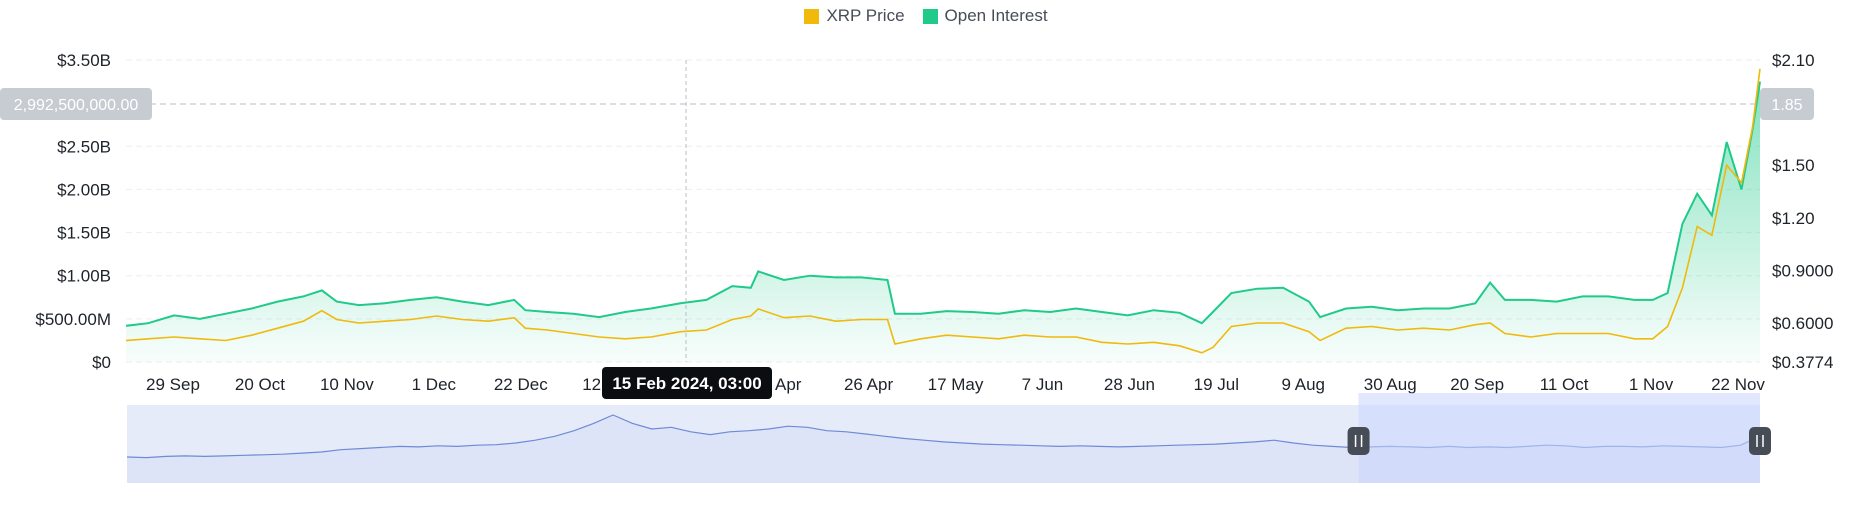  Describe the element at coordinates (173, 384) in the screenshot. I see `x-axis-tick-label: 29 Sep` at that location.